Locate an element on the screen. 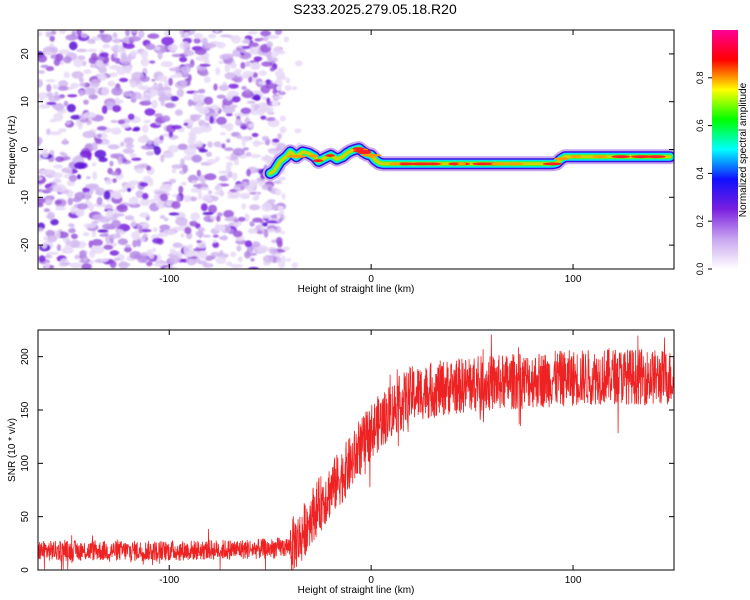 This screenshot has width=750, height=600. colorbar-tick-label: 0.8 is located at coordinates (700, 78).